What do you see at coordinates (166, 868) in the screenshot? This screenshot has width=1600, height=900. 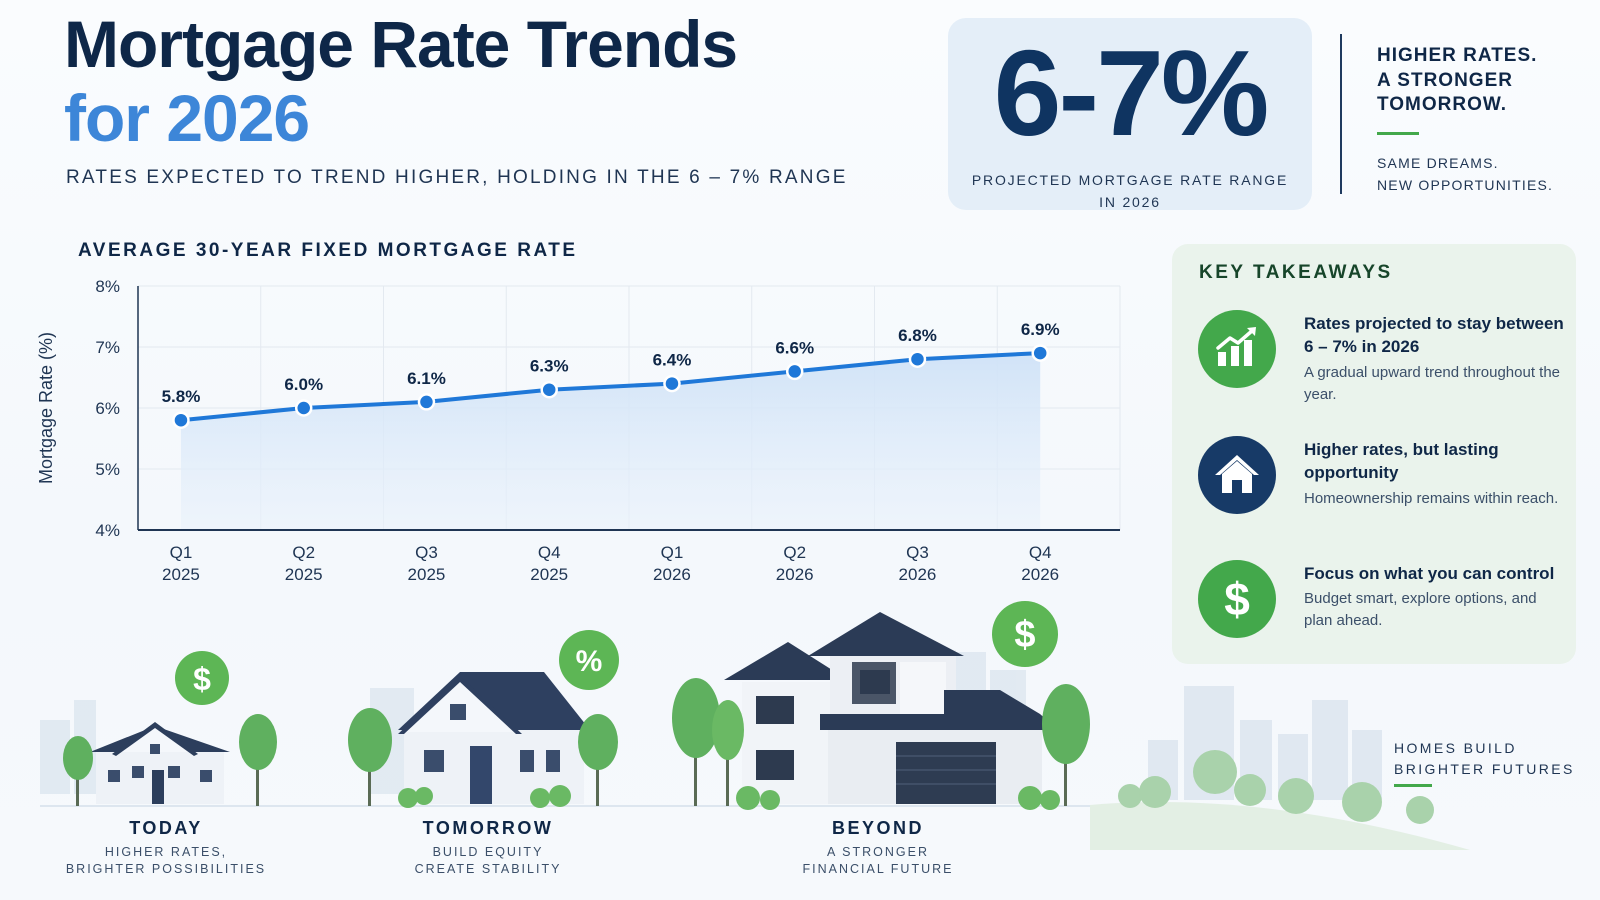 I see `stage-subtitle-line: BRIGHTER POSSIBILITIES` at bounding box center [166, 868].